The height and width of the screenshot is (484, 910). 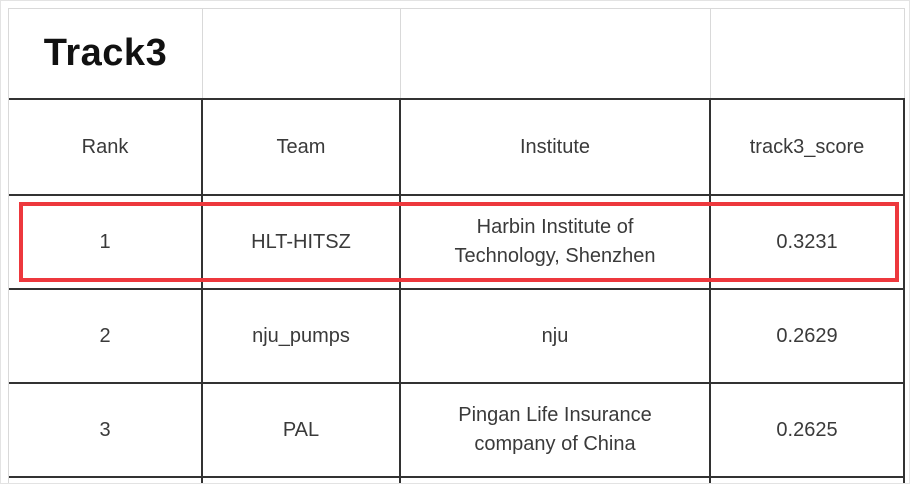 I want to click on institute-cell: Pingan Life Insurance company of China, so click(x=556, y=431).